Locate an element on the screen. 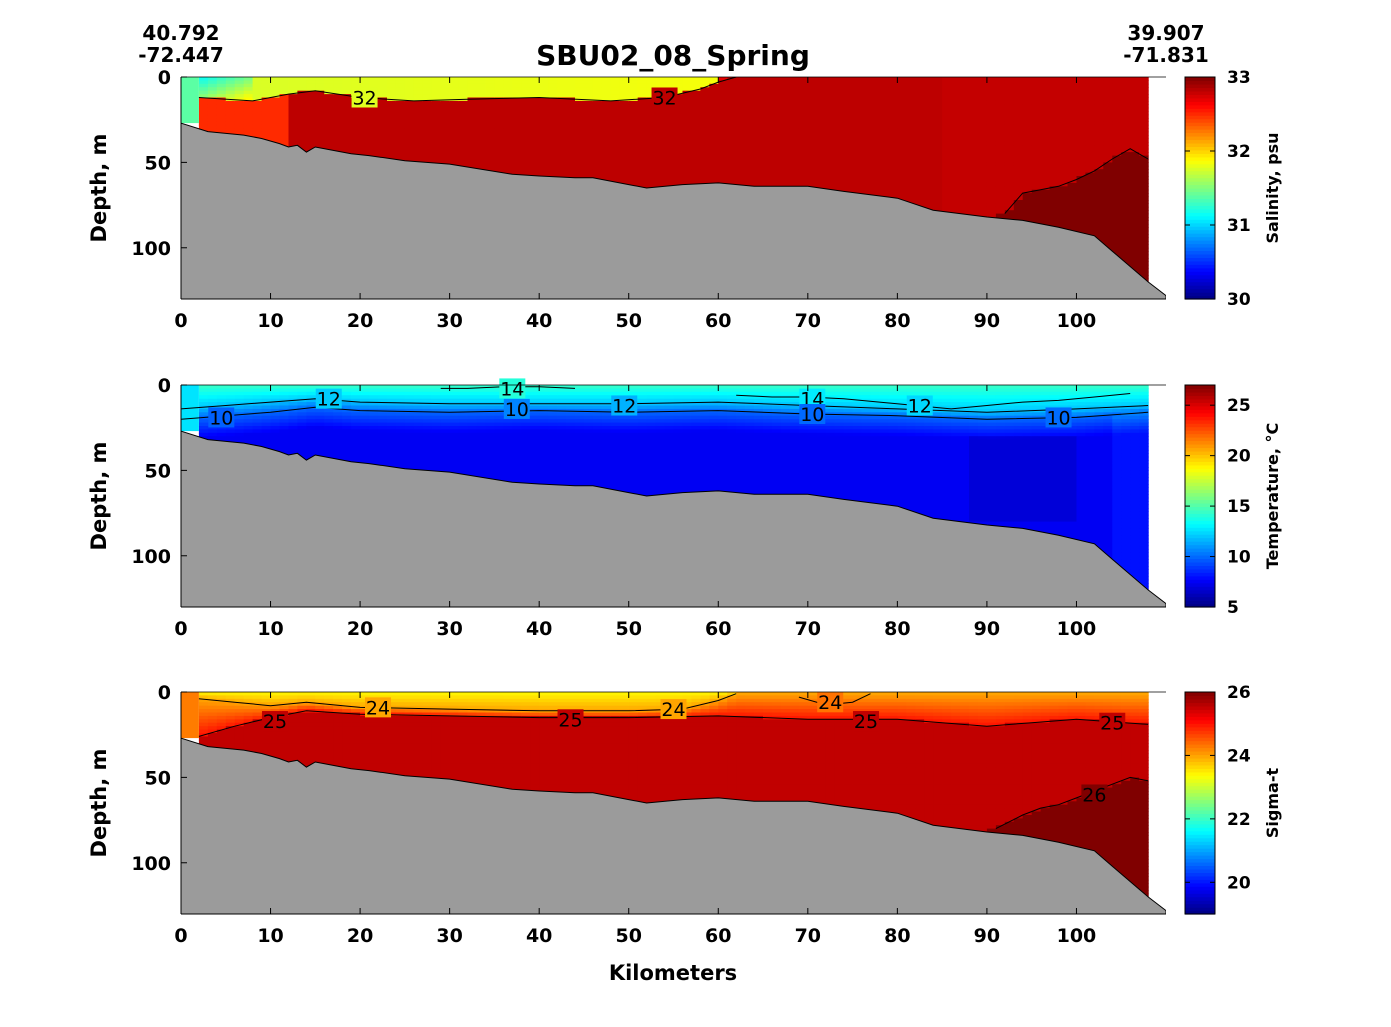 This screenshot has width=1391, height=1027. colorbar-swatch is located at coordinates (1200, 283).